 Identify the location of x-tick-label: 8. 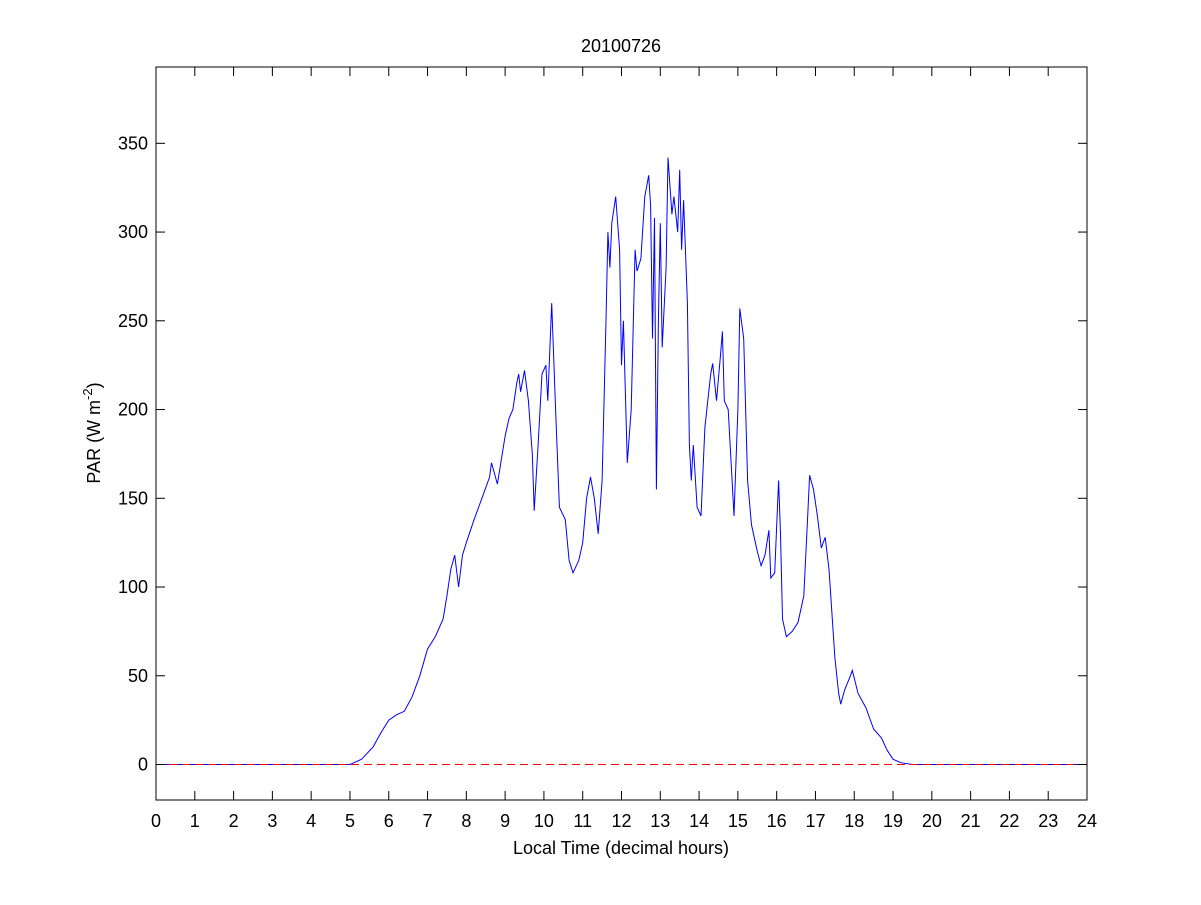
(466, 821).